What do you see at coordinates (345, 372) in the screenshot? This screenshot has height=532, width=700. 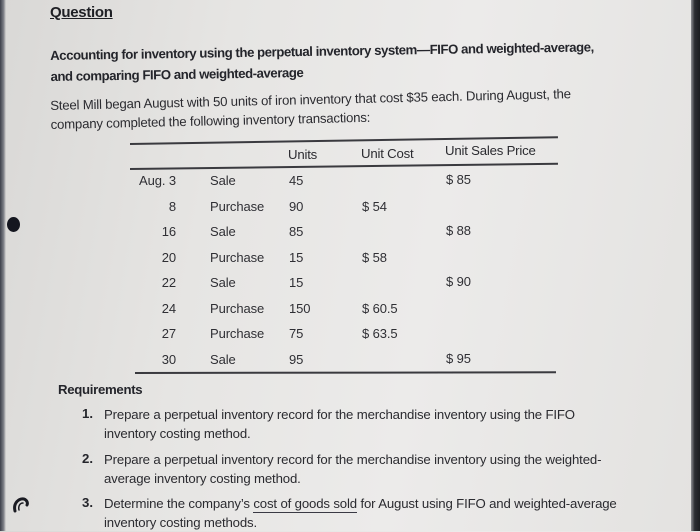 I see `table-bottom-rule` at bounding box center [345, 372].